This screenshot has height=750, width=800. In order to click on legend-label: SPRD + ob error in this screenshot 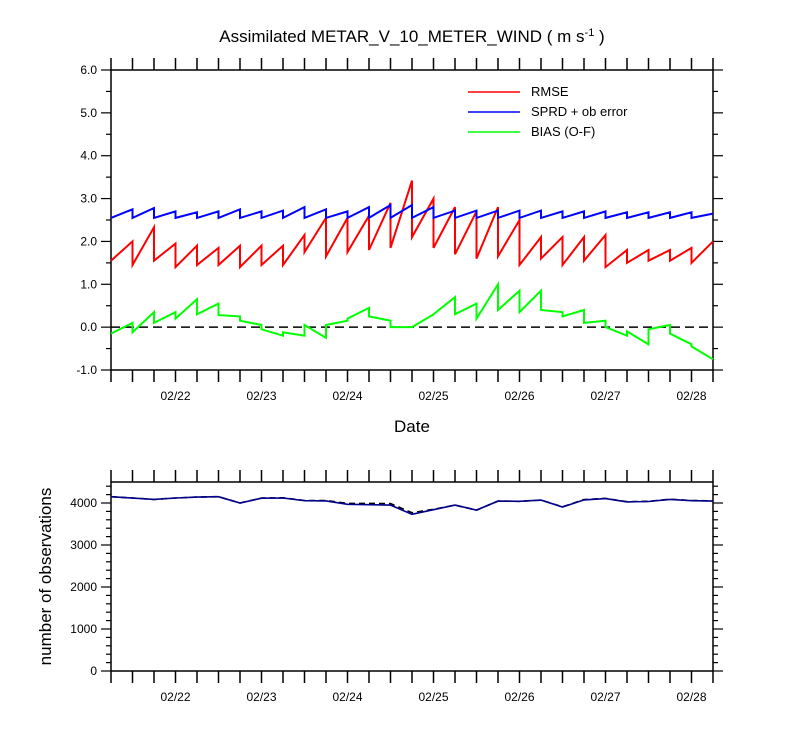, I will do `click(579, 111)`.